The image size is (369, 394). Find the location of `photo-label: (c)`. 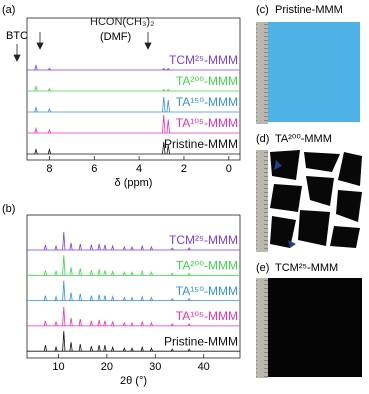

photo-label: (c) is located at coordinates (262, 10).